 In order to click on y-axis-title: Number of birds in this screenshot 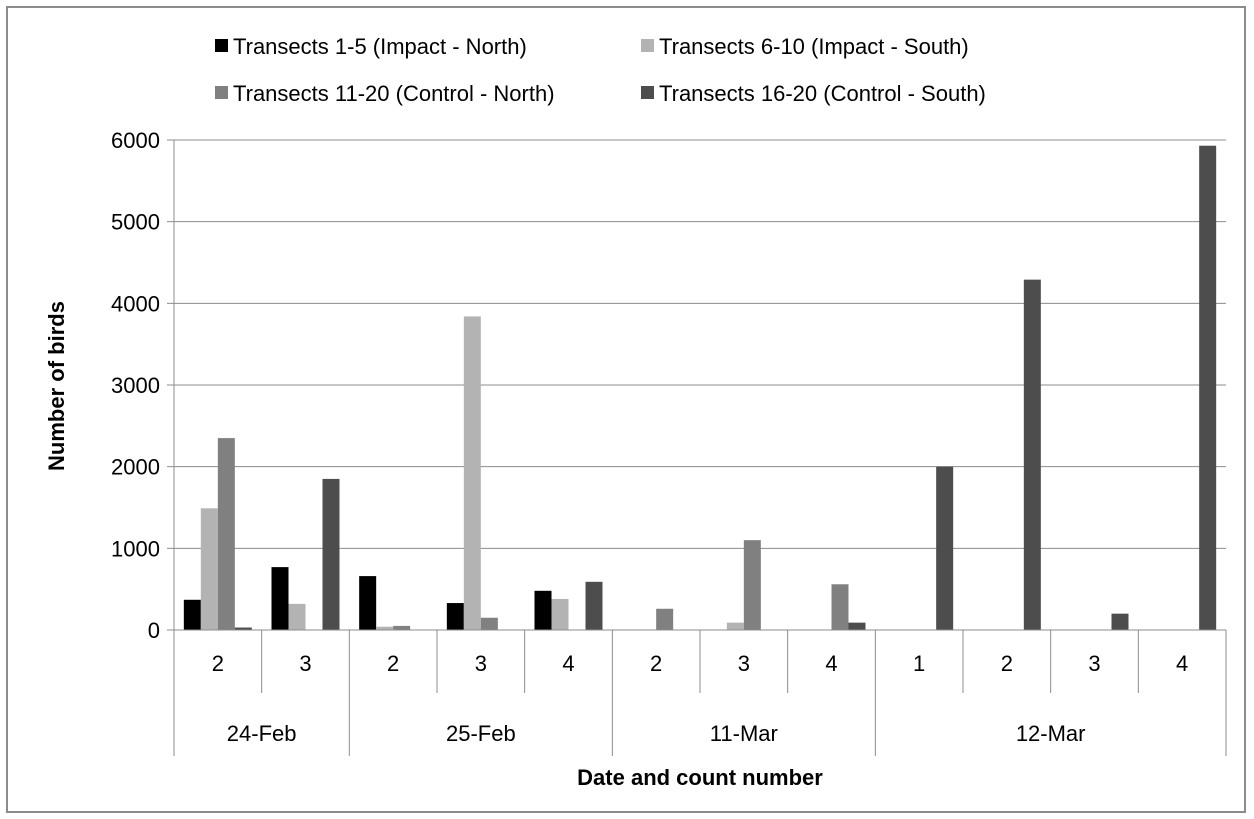, I will do `click(56, 386)`.